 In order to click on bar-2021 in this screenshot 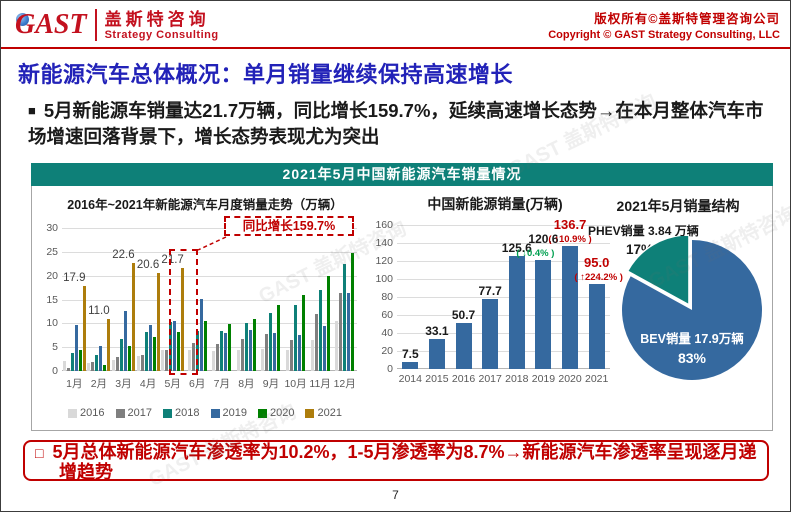, I will do `click(596, 326)`.